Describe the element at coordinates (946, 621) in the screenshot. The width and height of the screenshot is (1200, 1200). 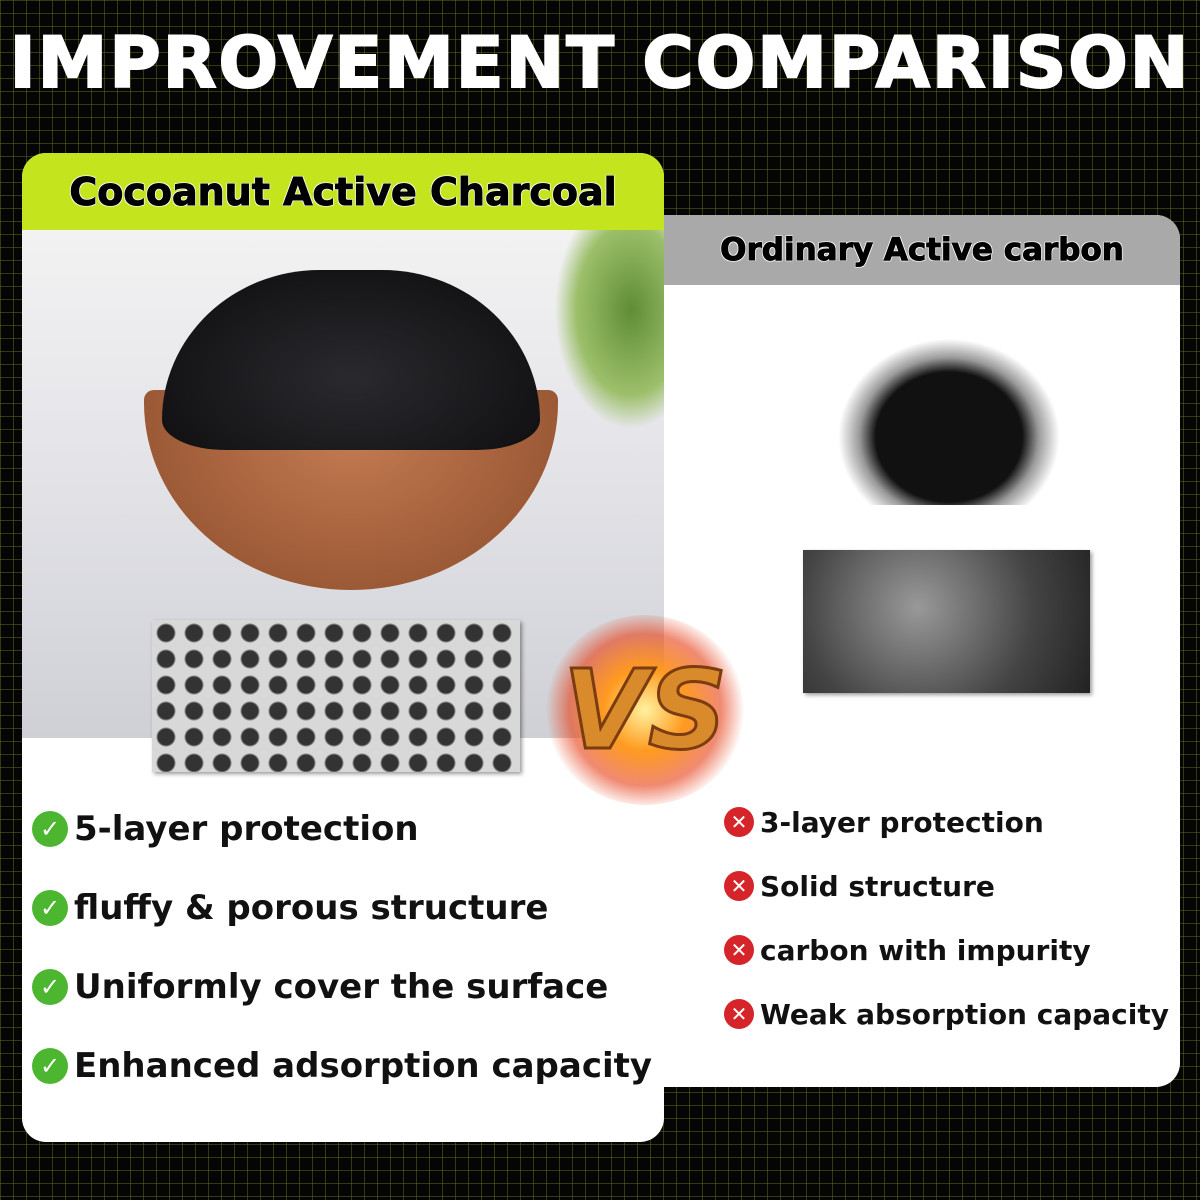
I see `solid-structure-micrograph` at that location.